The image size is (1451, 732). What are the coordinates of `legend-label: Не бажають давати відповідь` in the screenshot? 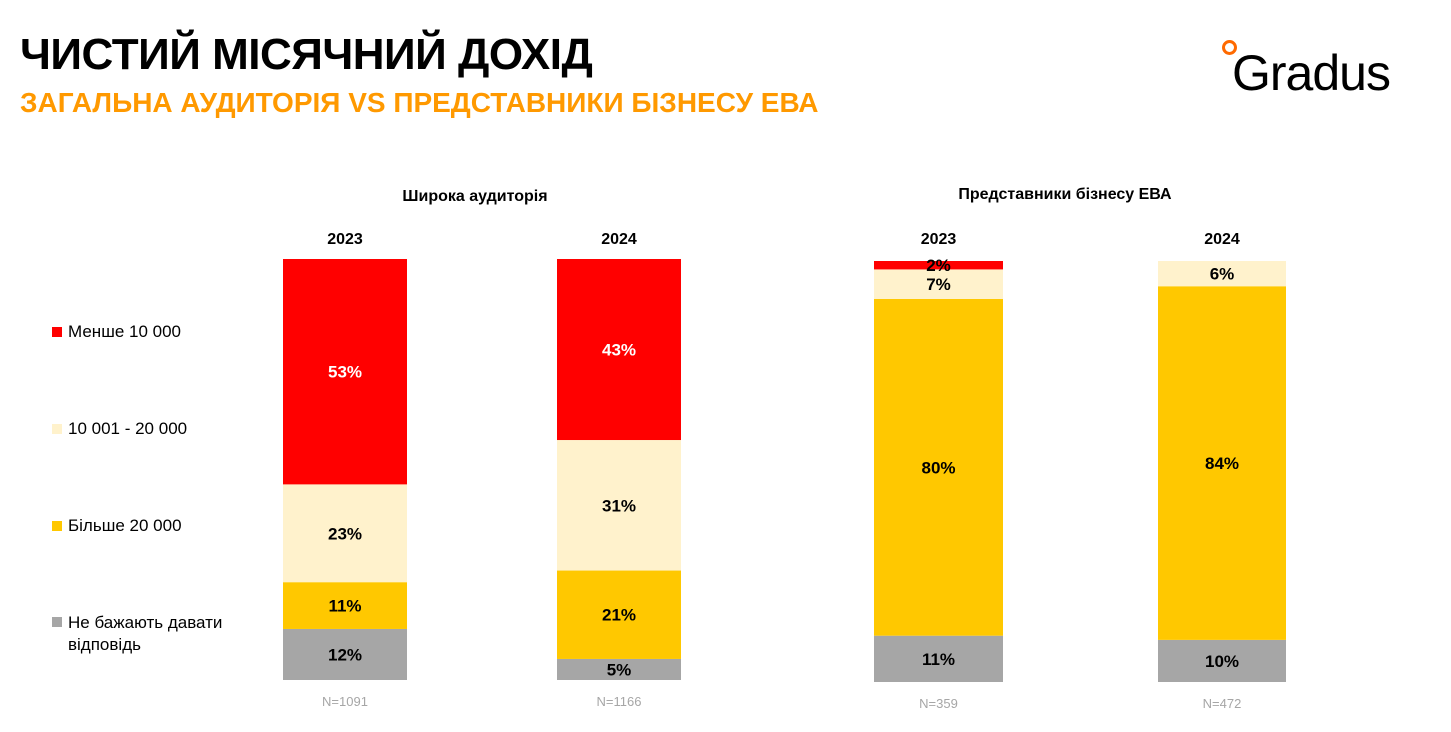 It's located at (145, 633).